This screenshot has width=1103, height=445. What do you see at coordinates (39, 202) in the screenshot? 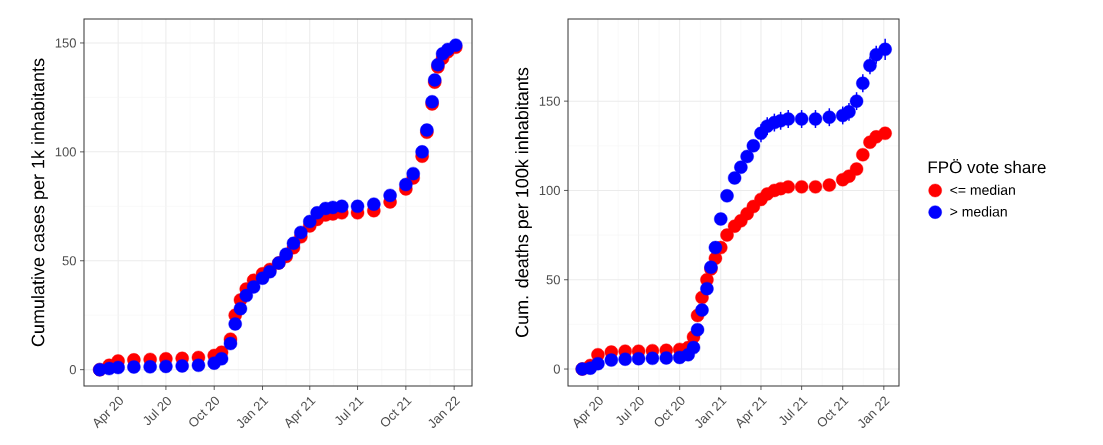
I see `y-axis-title: Cumulative cases per 1k inhabitants` at bounding box center [39, 202].